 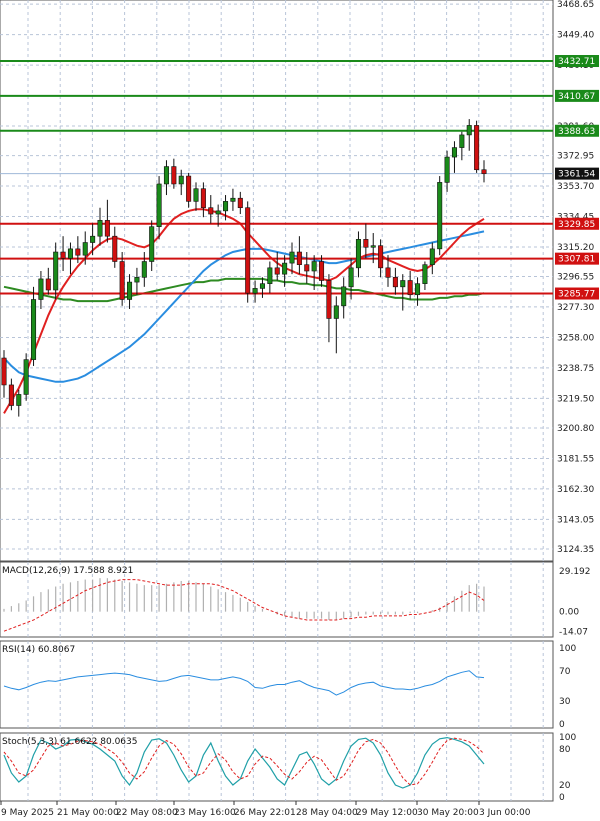 I want to click on x-tick-label: 23 May 16:00, so click(x=205, y=813).